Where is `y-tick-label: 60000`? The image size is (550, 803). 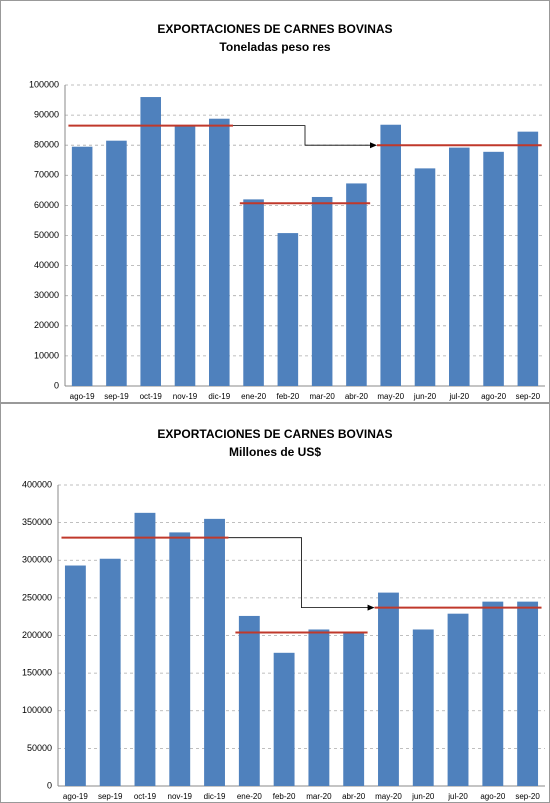 y-tick-label: 60000 is located at coordinates (46, 205).